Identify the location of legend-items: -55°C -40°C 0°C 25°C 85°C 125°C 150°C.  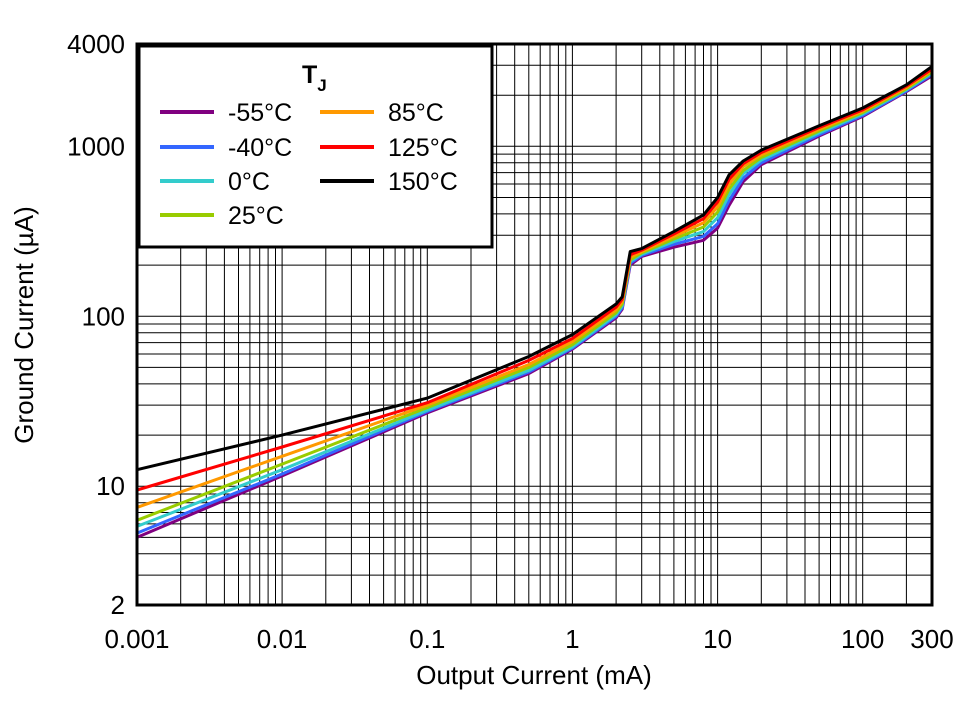
(309, 164).